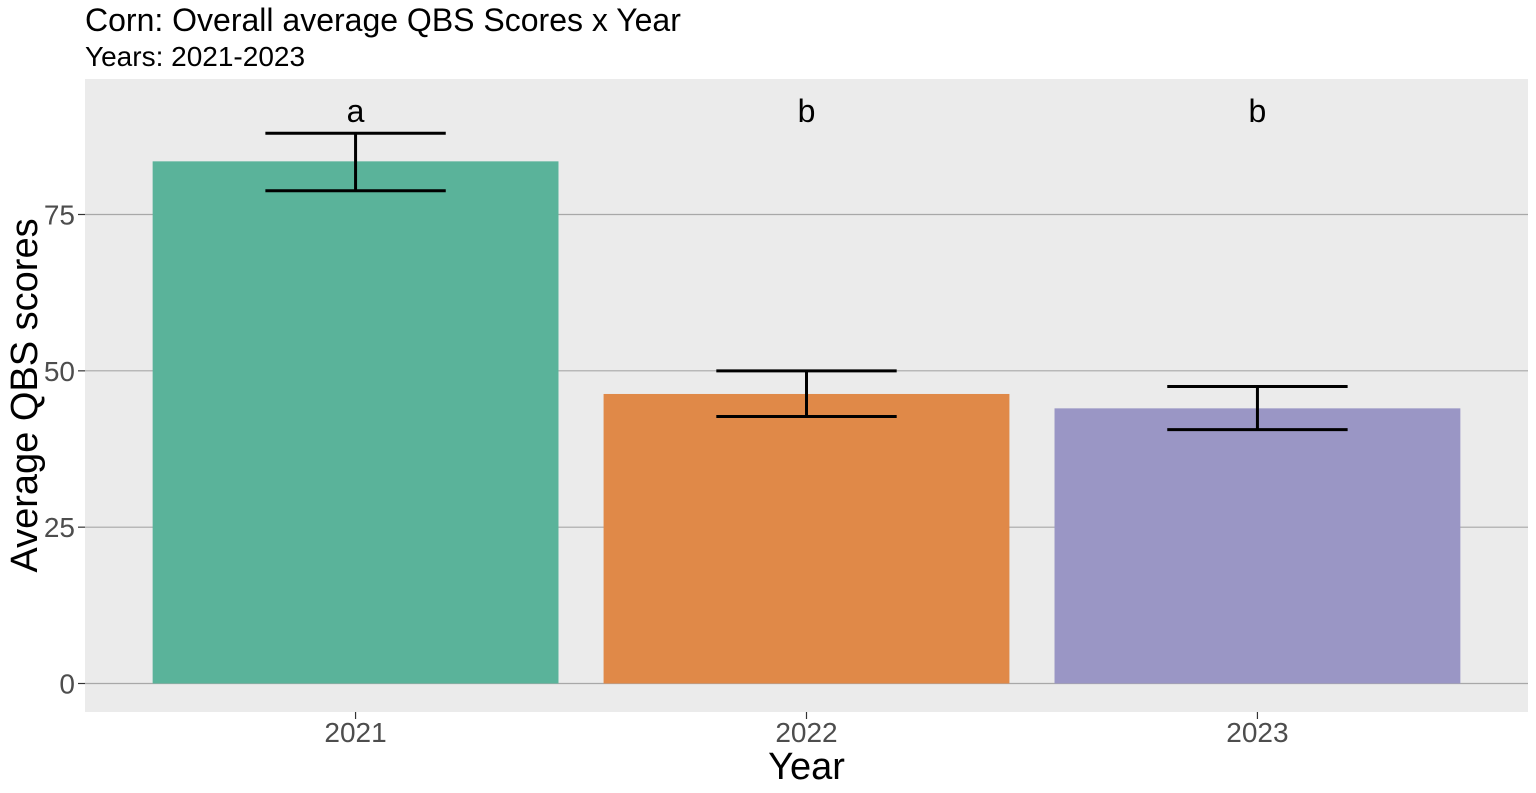 This screenshot has width=1536, height=793. Describe the element at coordinates (355, 732) in the screenshot. I see `x-tick-label-2021: 2021` at that location.